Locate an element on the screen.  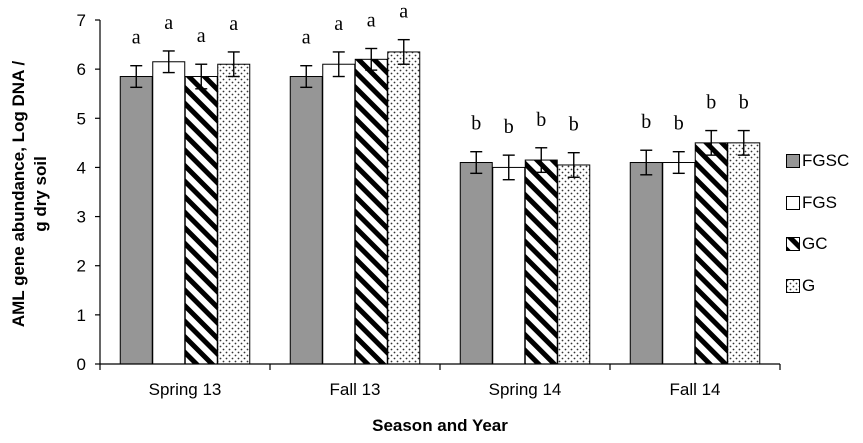
y-tick-label: 4 is located at coordinates (81, 167).